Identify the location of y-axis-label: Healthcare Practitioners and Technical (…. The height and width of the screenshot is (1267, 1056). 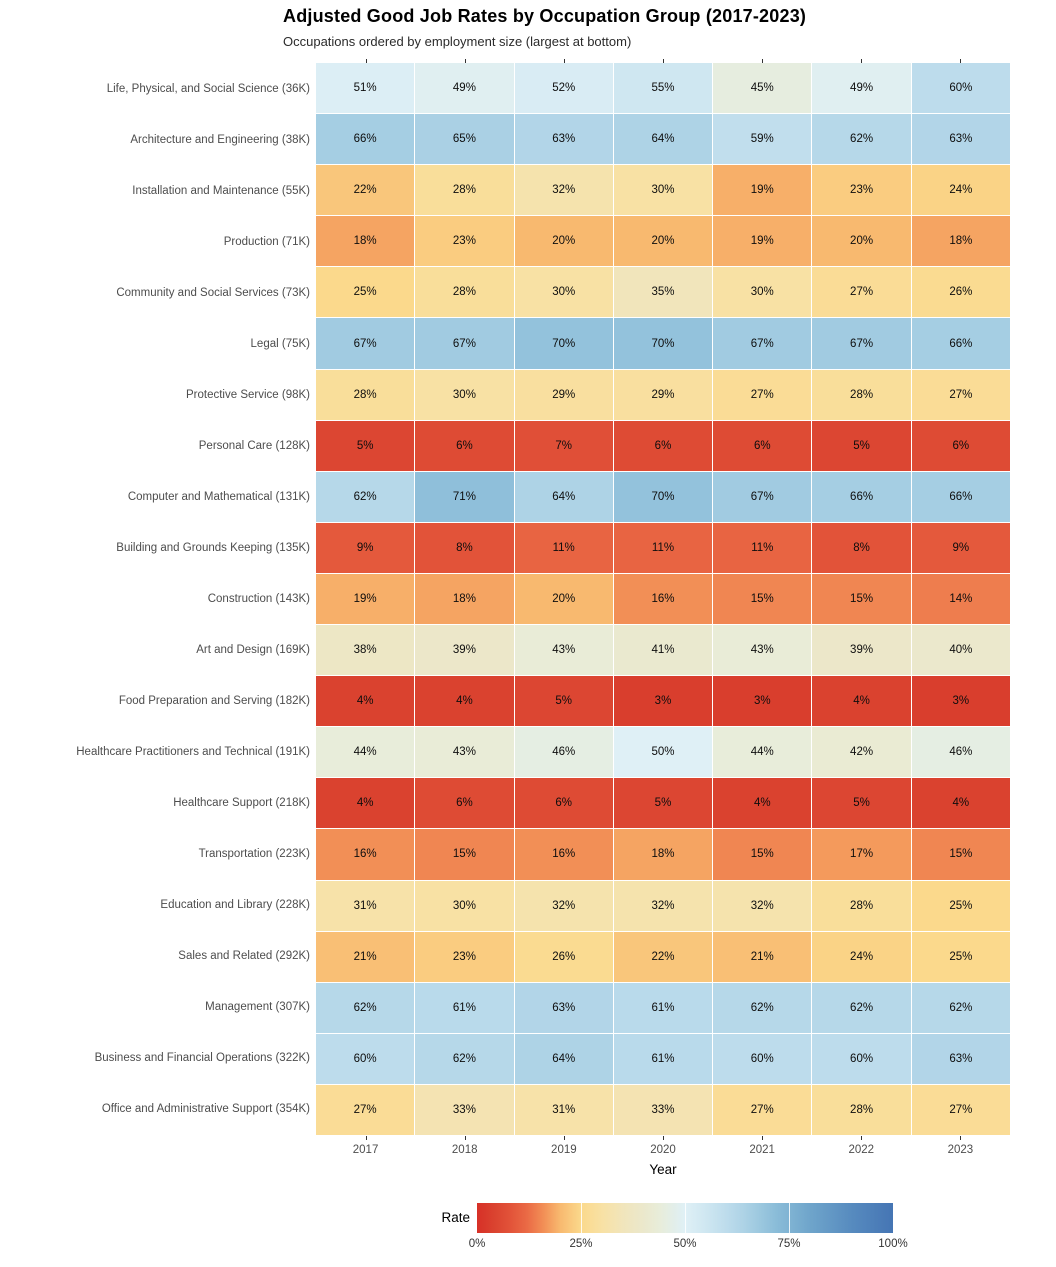
(193, 752).